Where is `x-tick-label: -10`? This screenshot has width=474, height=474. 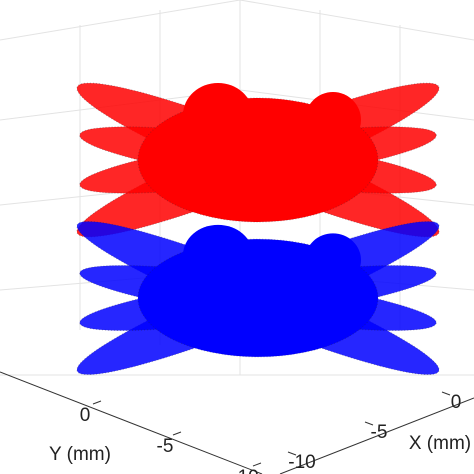
x-tick-label: -10 is located at coordinates (301, 462).